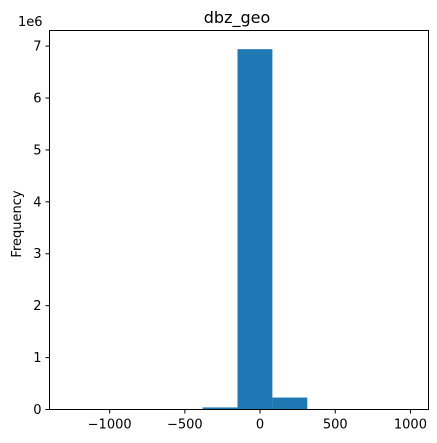 The image size is (437, 443). I want to click on chart-title: dbz_geo, so click(237, 18).